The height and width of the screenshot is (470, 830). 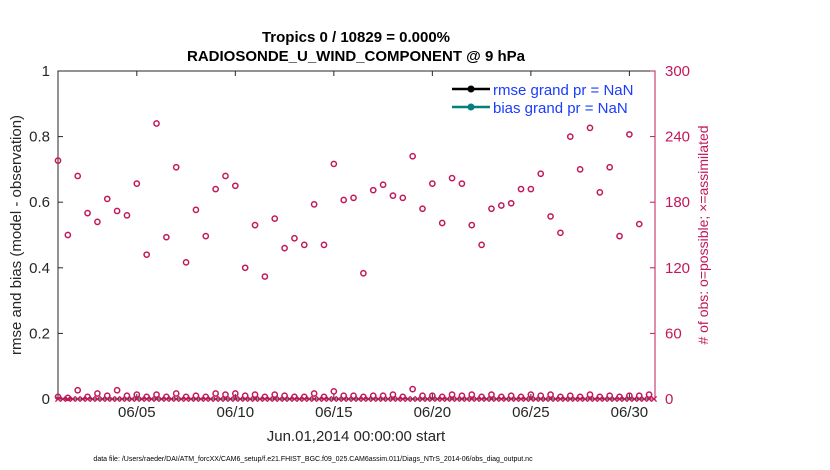 I want to click on legend: rmse grand pr = NaN bias grand pr = NaN, so click(x=547, y=98).